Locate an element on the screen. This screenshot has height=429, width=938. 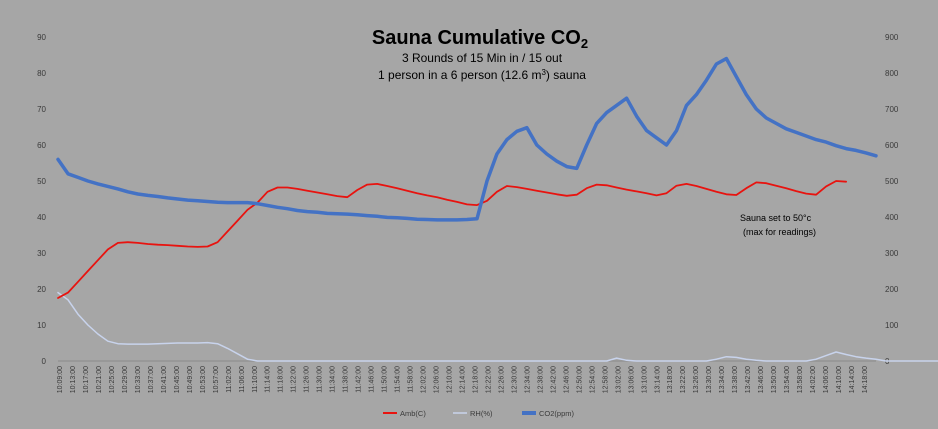
x-tick-label: 10:33:00 is located at coordinates (138, 379).